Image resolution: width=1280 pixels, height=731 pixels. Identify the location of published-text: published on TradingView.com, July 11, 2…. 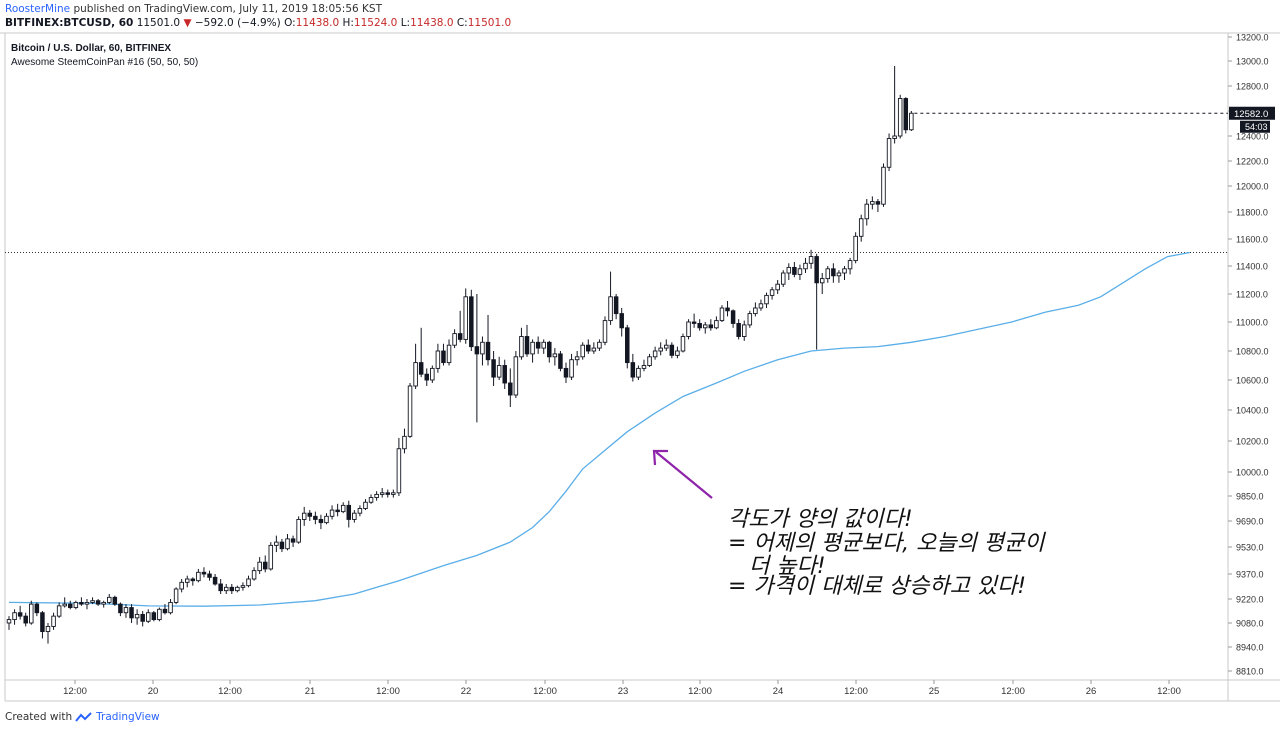
(227, 9).